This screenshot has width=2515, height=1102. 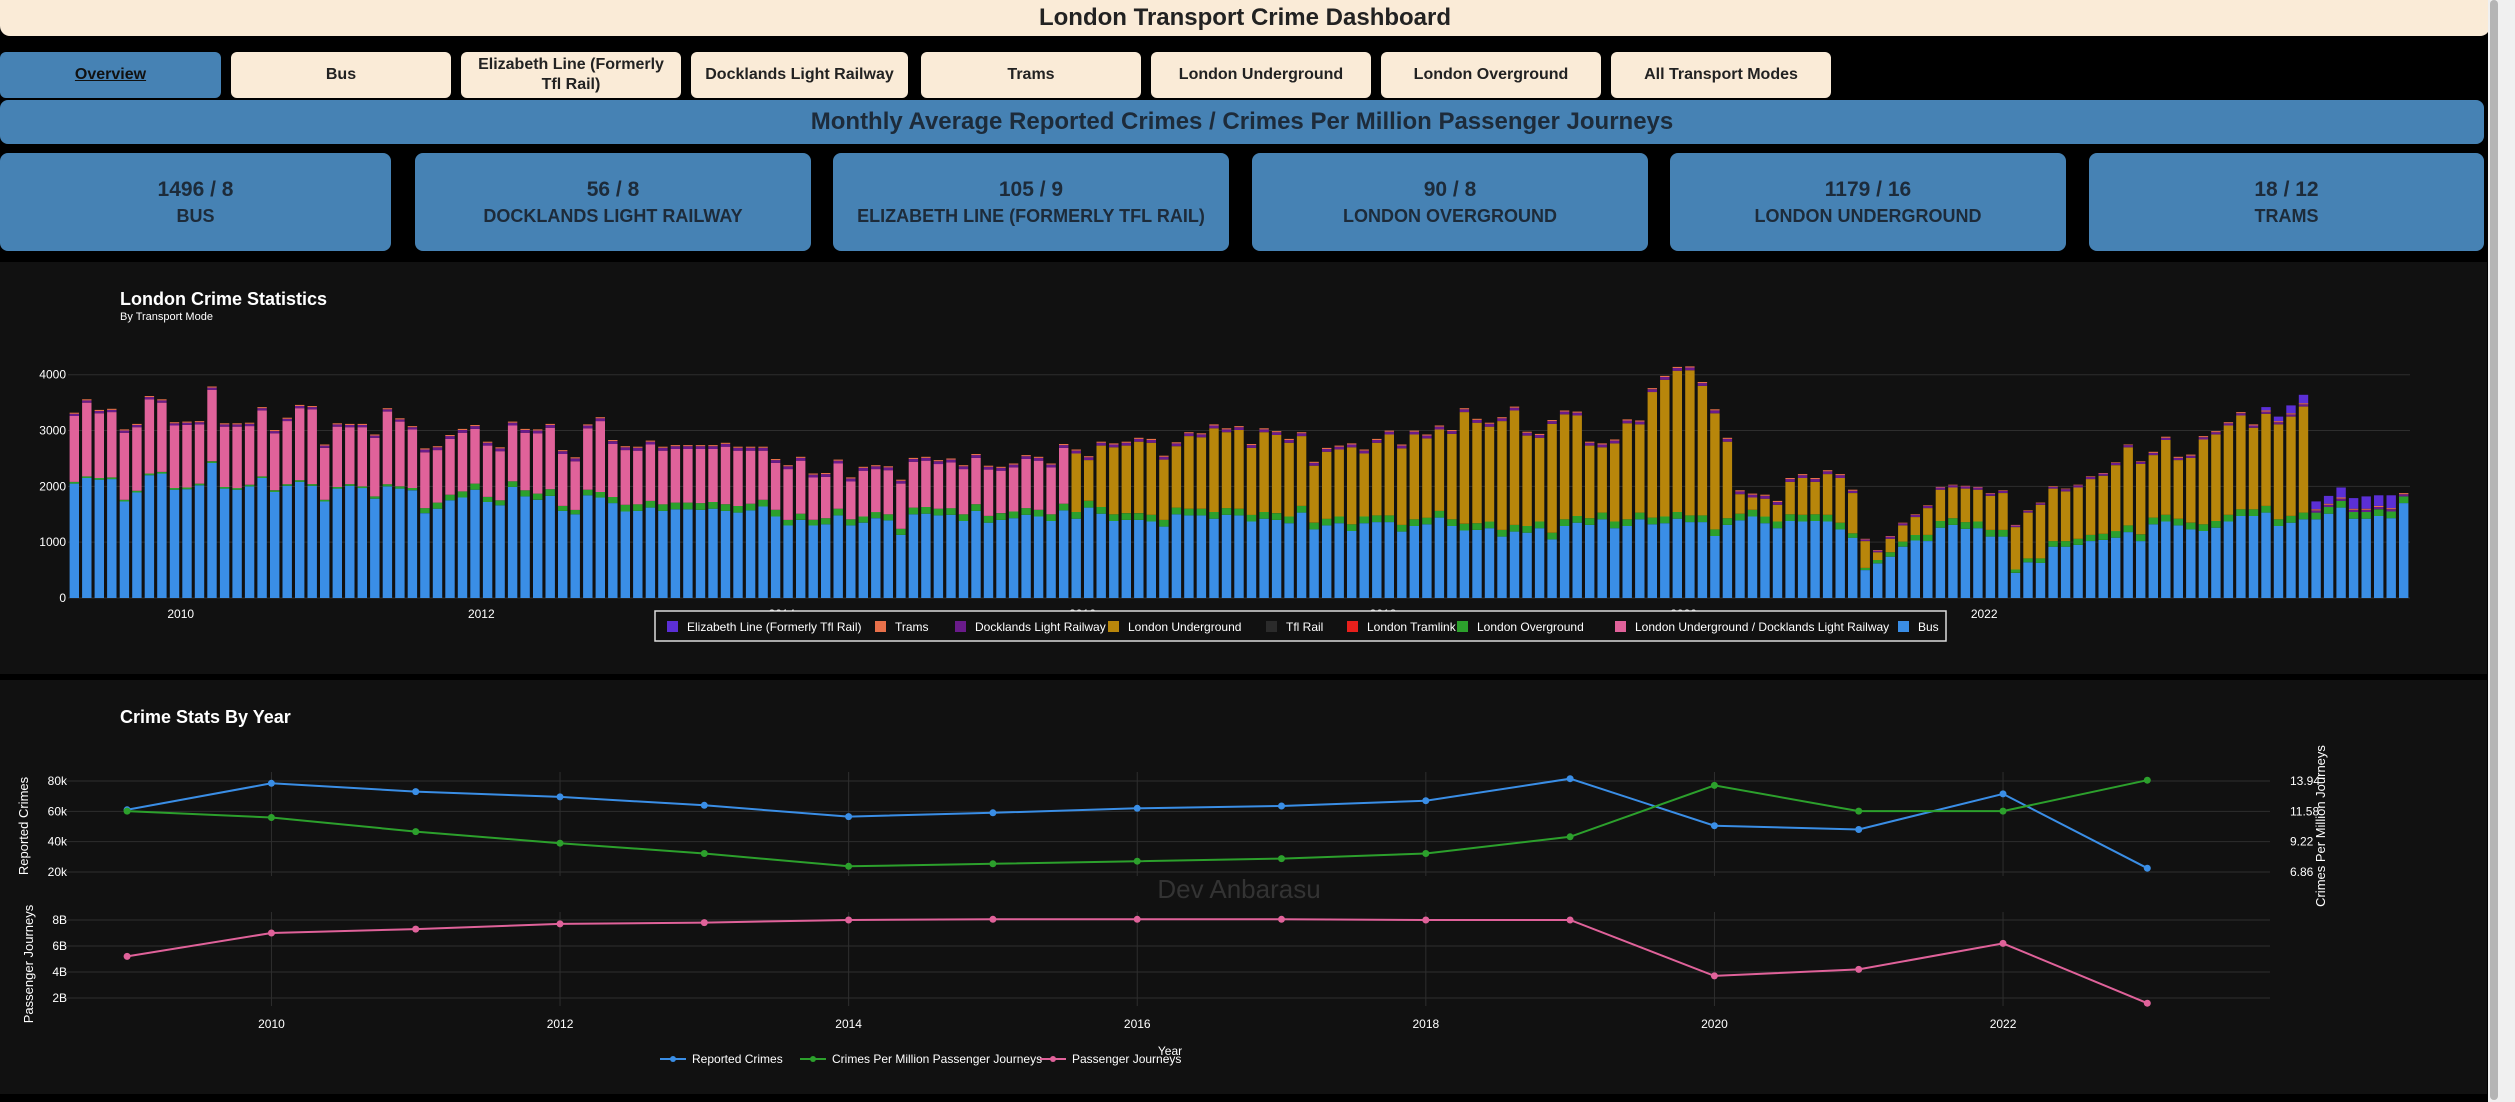 What do you see at coordinates (1928, 627) in the screenshot?
I see `legend-label: Bus` at bounding box center [1928, 627].